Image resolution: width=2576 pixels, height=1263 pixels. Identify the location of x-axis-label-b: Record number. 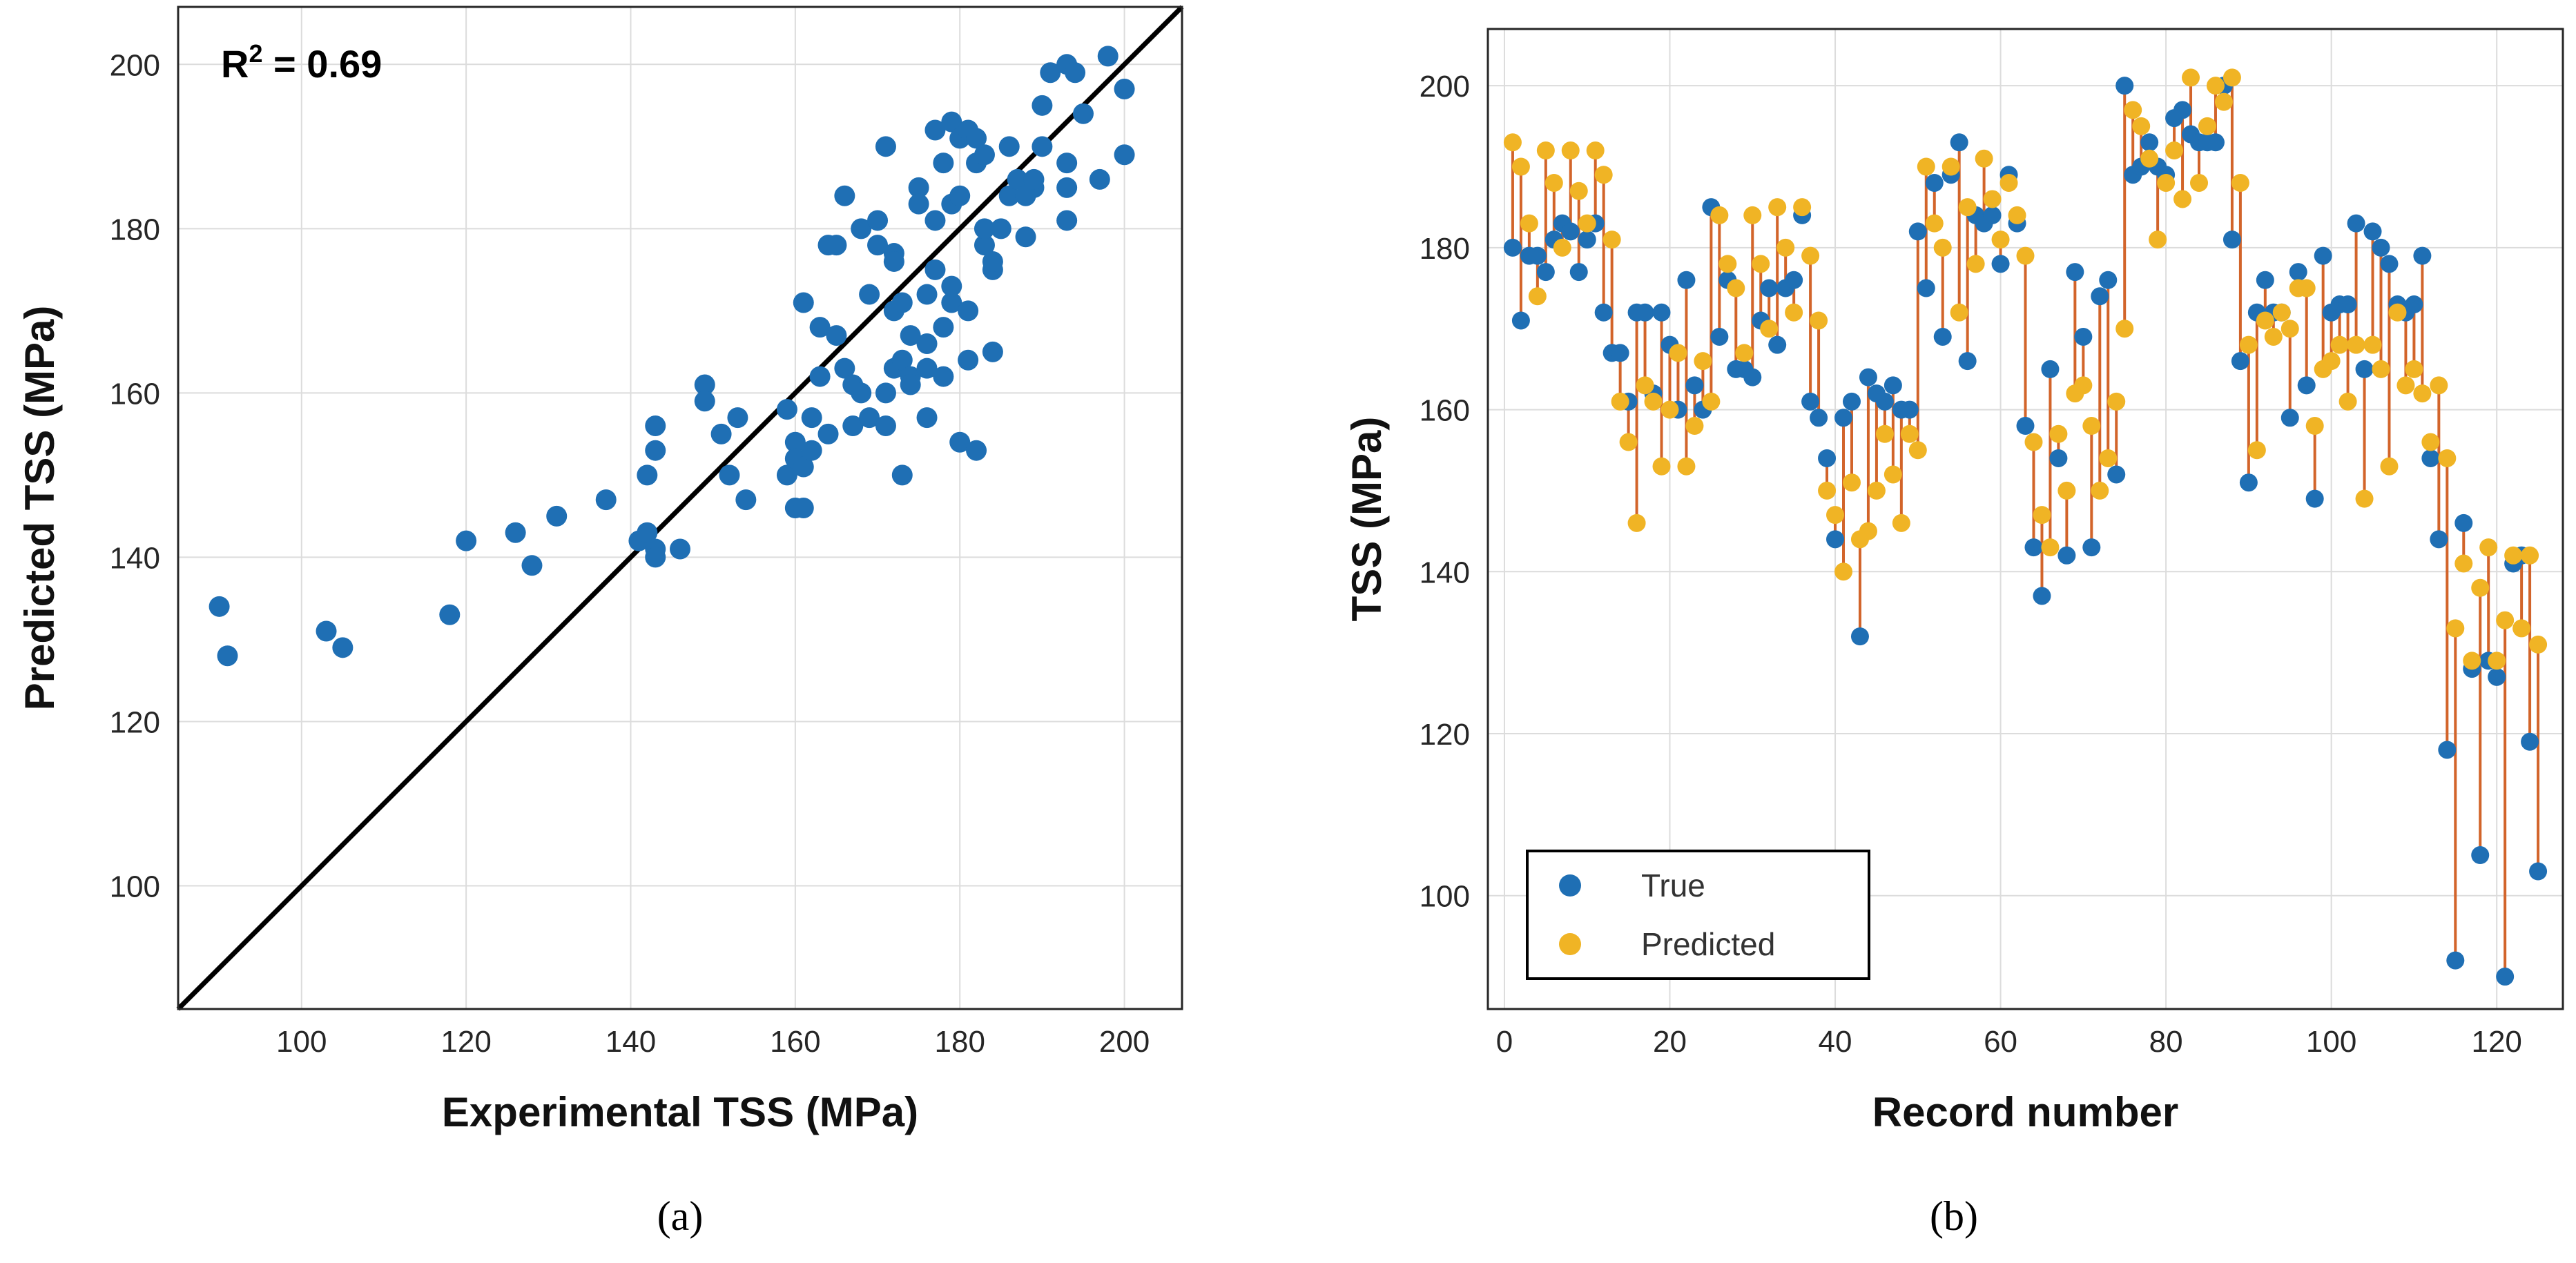
(2025, 1112).